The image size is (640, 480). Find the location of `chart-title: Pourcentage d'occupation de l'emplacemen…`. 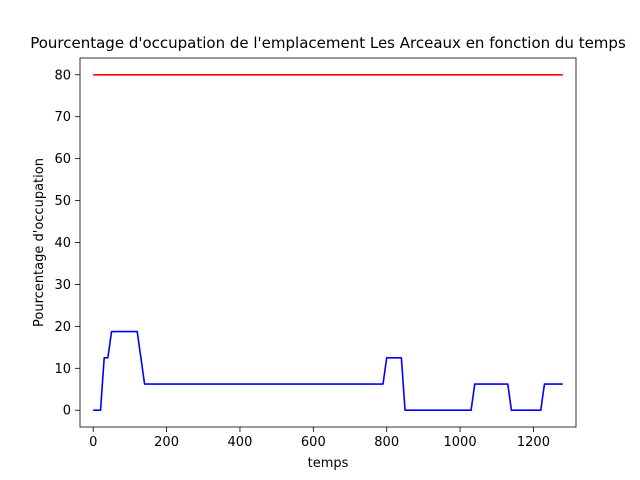

chart-title: Pourcentage d'occupation de l'emplacemen… is located at coordinates (328, 43).